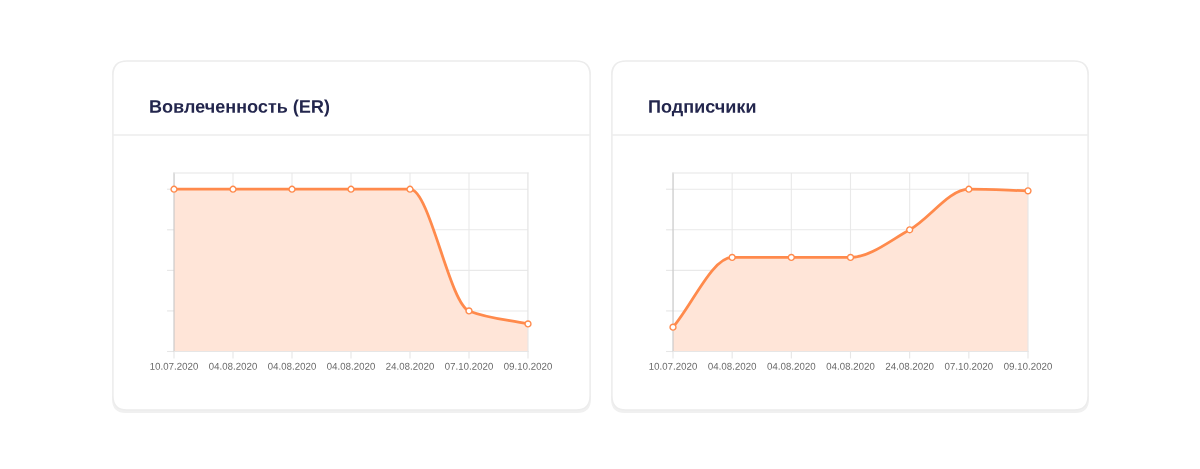  Describe the element at coordinates (240, 108) in the screenshot. I see `chart-title: Вовлеченность (ER)` at that location.